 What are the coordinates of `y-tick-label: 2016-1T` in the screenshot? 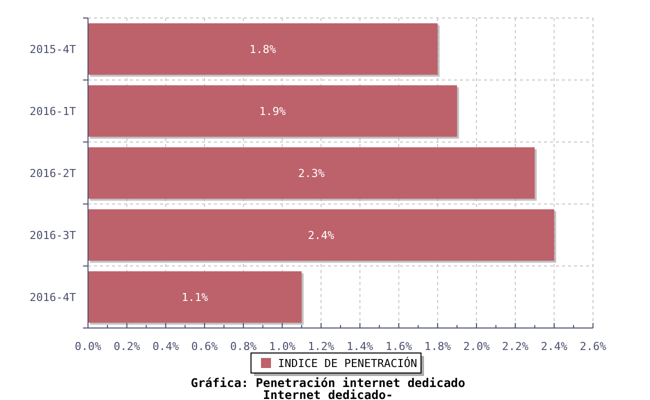 It's located at (53, 111).